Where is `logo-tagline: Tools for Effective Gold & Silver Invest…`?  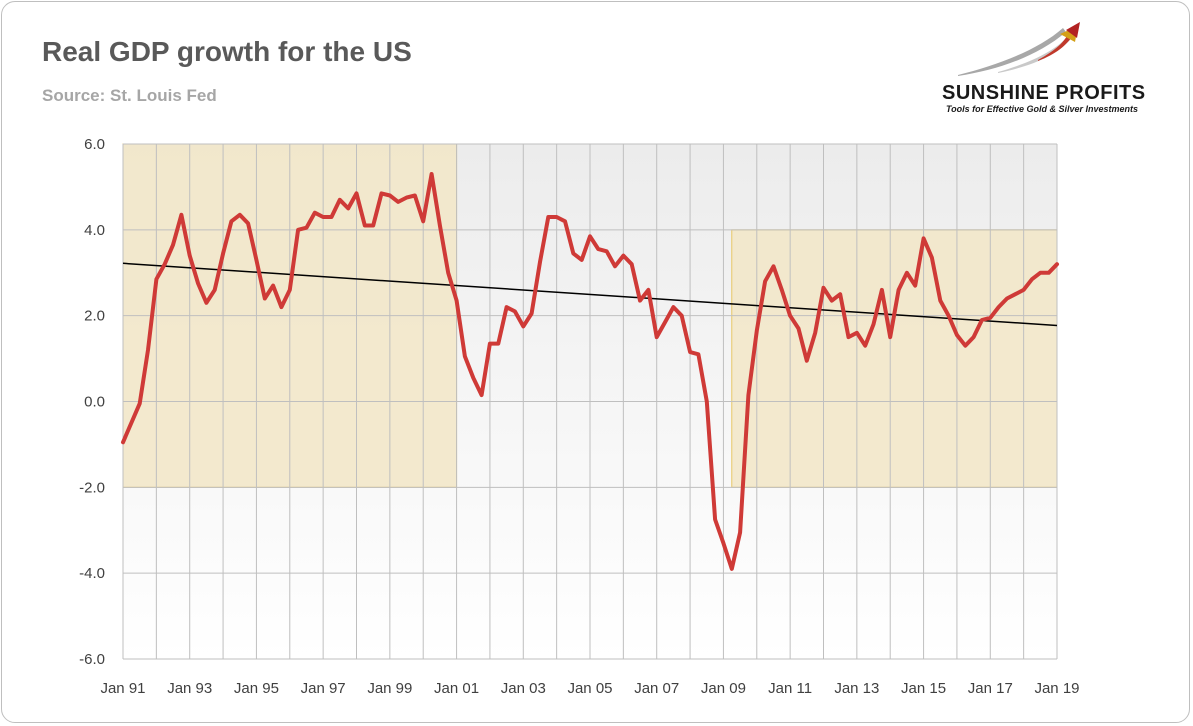 logo-tagline: Tools for Effective Gold & Silver Invest… is located at coordinates (1042, 109).